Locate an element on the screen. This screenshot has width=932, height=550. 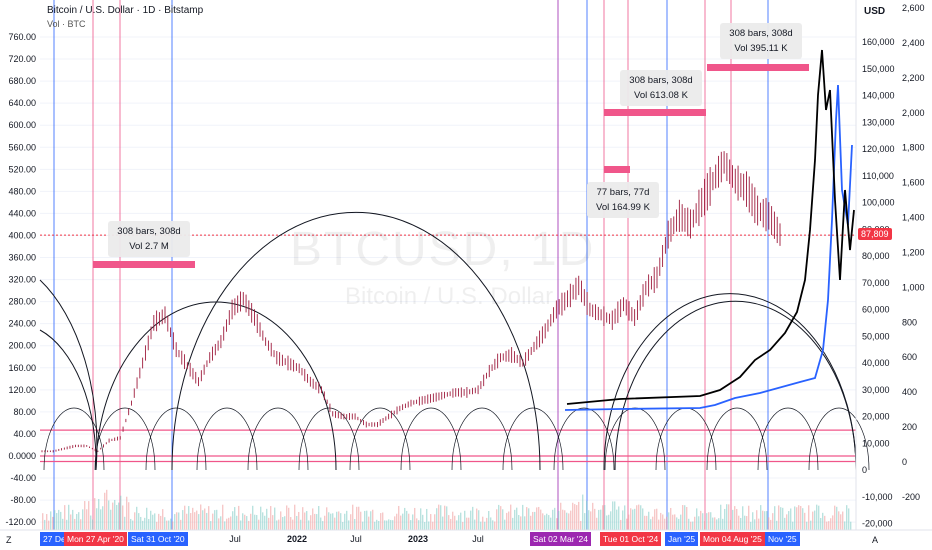
price-axis-label: 120,000 is located at coordinates (878, 149).